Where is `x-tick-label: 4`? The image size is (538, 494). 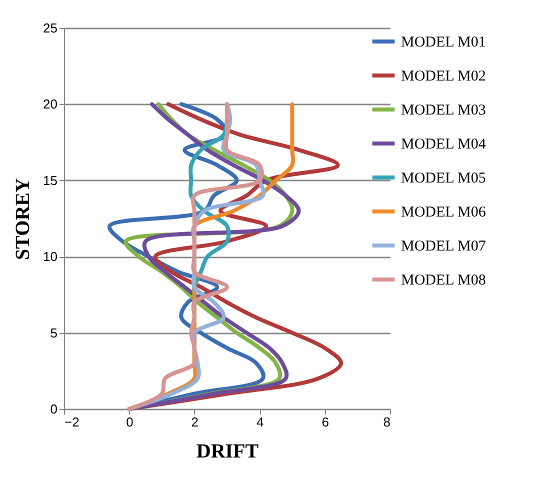
x-tick-label: 4 is located at coordinates (260, 422).